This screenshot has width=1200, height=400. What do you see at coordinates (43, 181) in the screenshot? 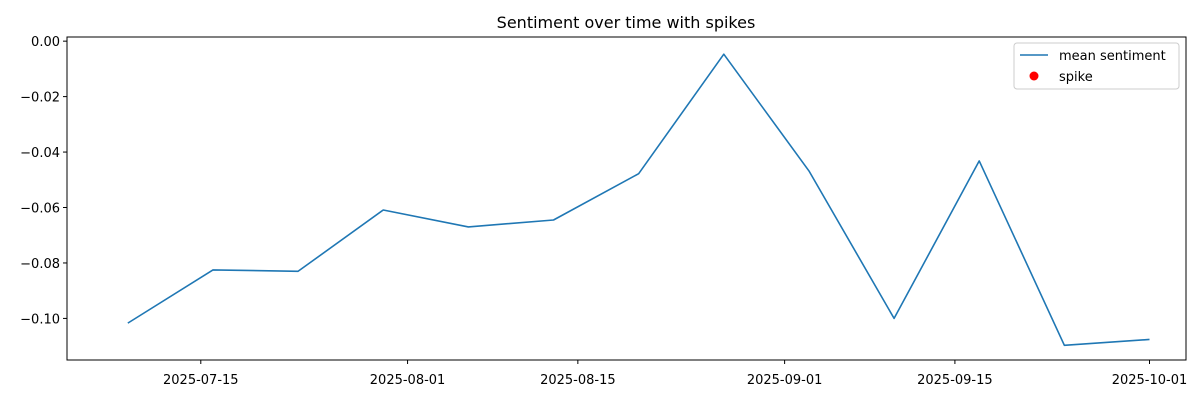
I see `y-axis: 0.00 −0.02 −0.04 −0.06 −0.08 −0.10` at bounding box center [43, 181].